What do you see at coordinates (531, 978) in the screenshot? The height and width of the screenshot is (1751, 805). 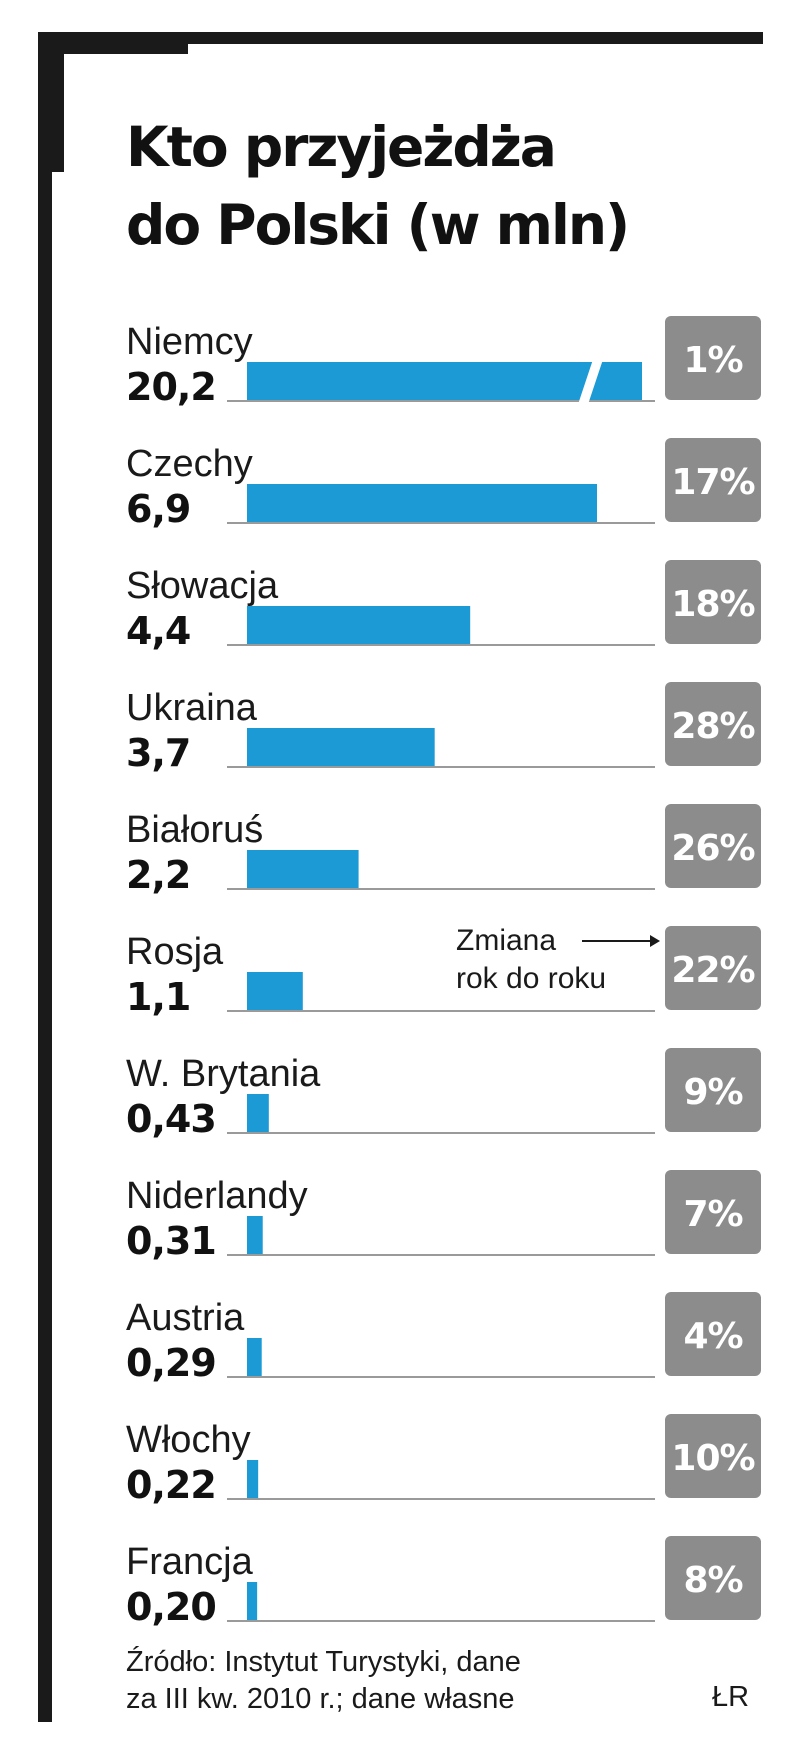 I see `annotation-line-2: rok do roku` at bounding box center [531, 978].